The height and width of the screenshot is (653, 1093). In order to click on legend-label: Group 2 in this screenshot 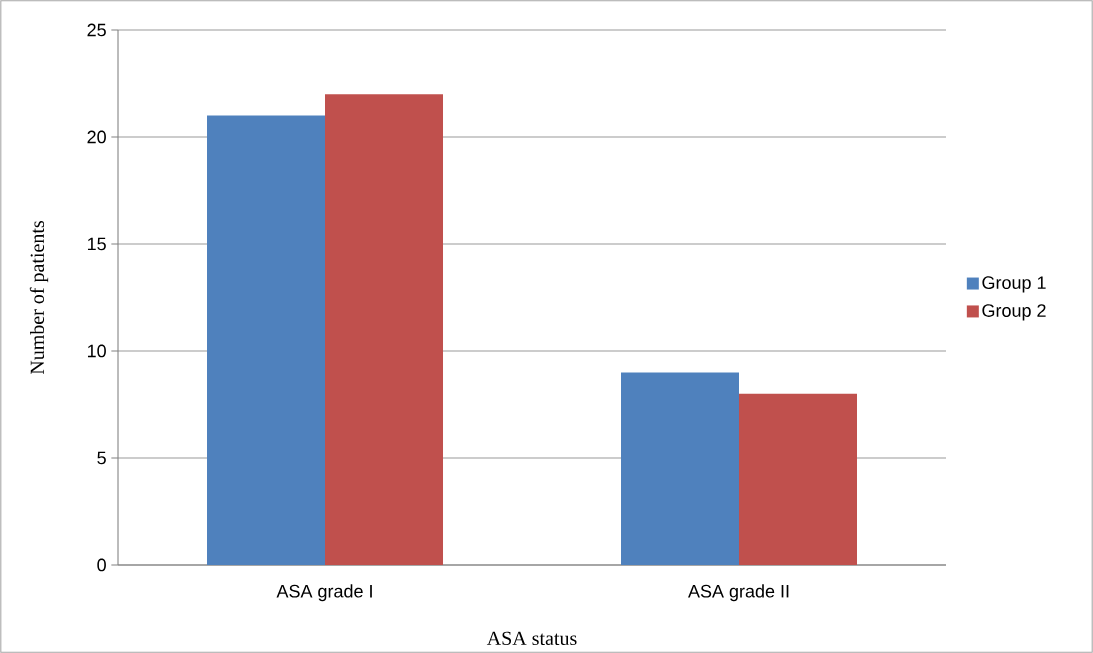, I will do `click(1014, 312)`.